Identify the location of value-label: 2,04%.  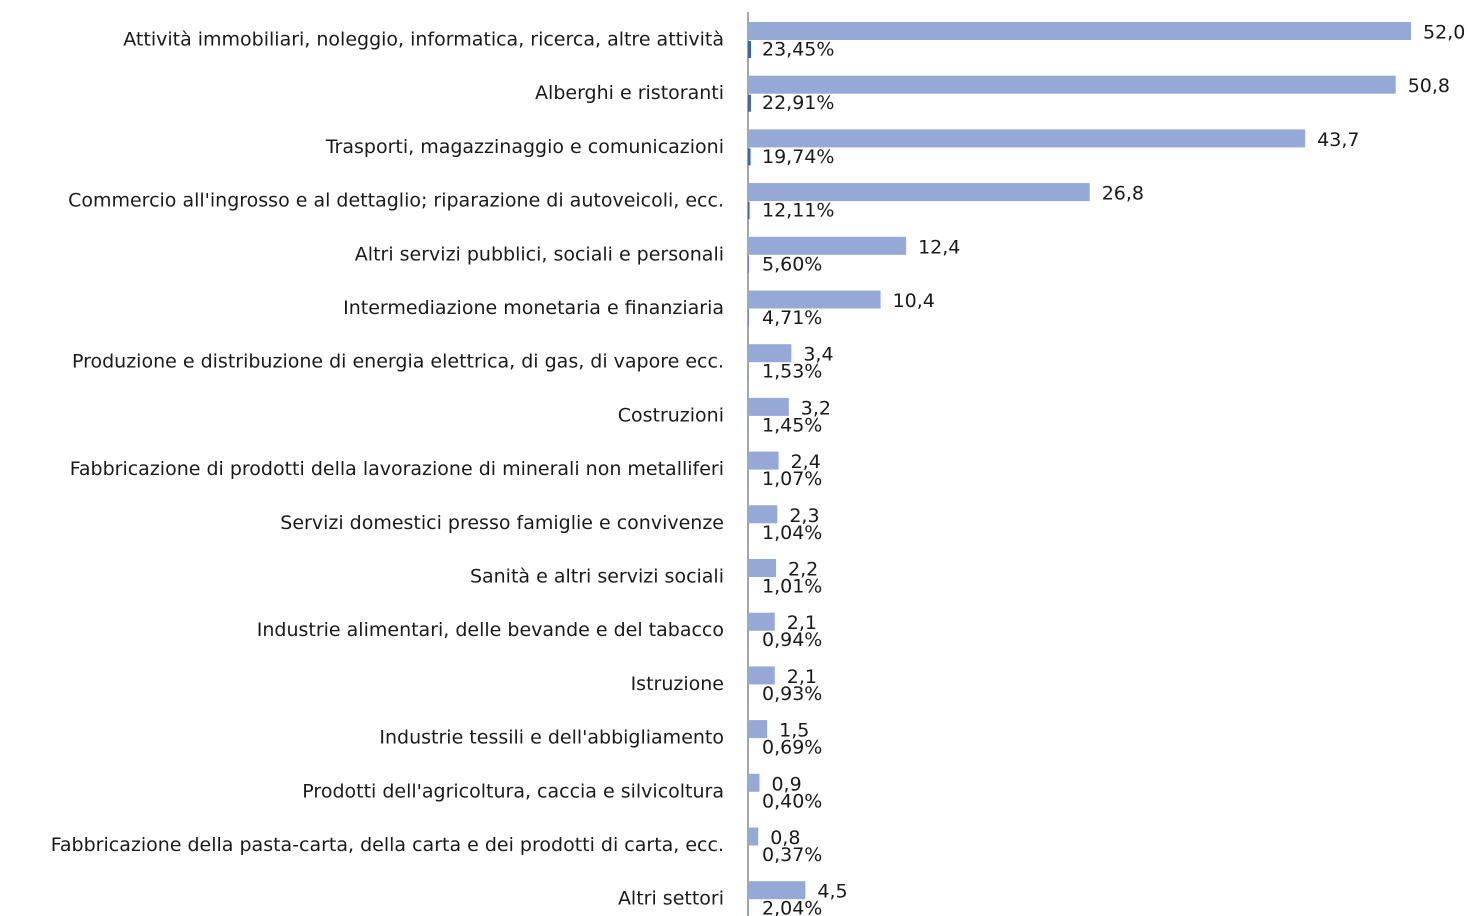
(792, 907).